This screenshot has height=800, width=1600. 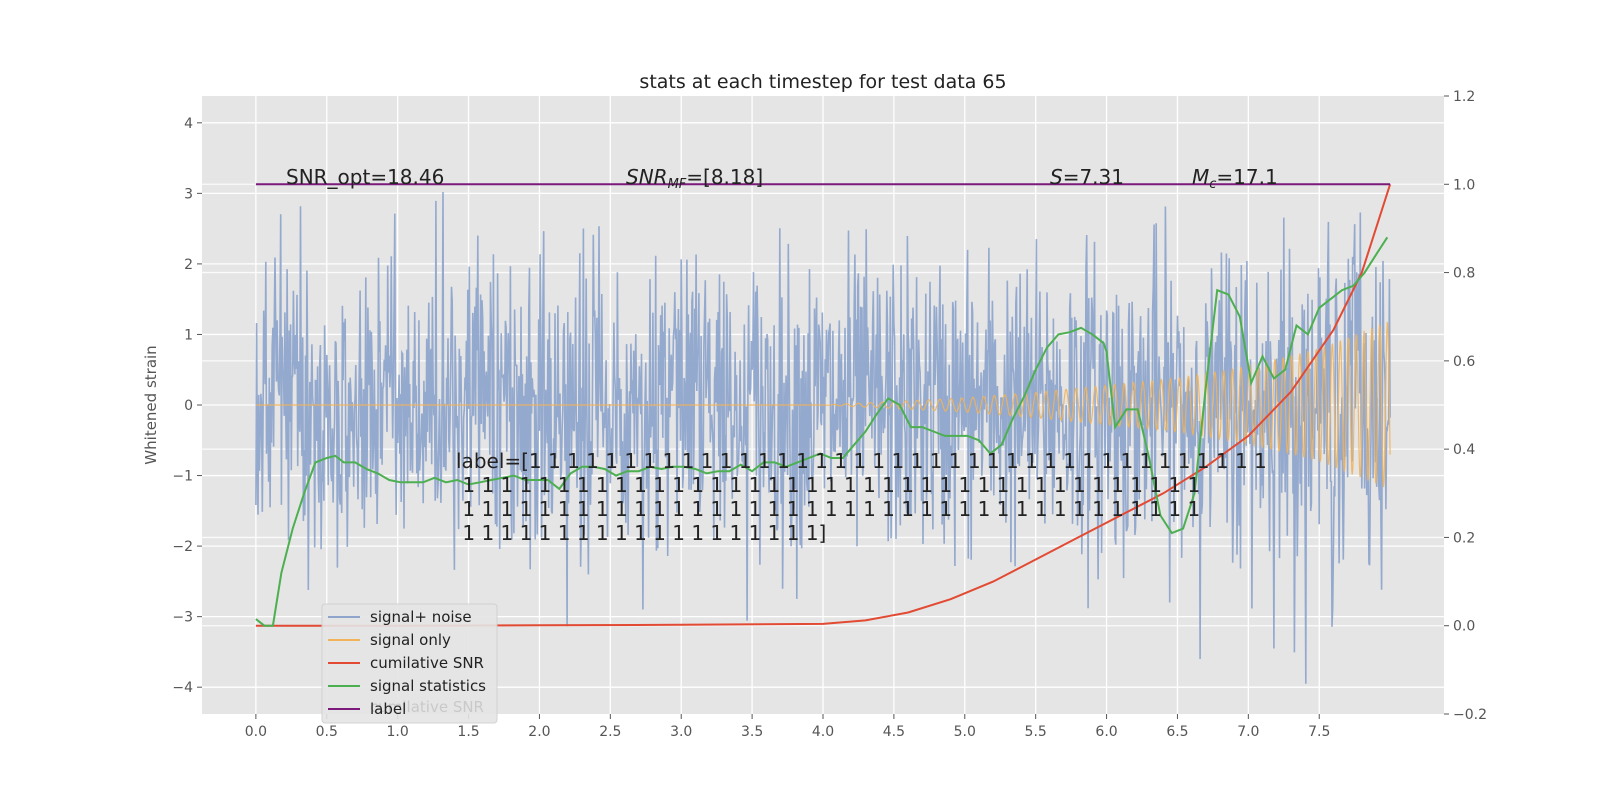 I want to click on y-right-tick-label: 1.0, so click(x=1464, y=185).